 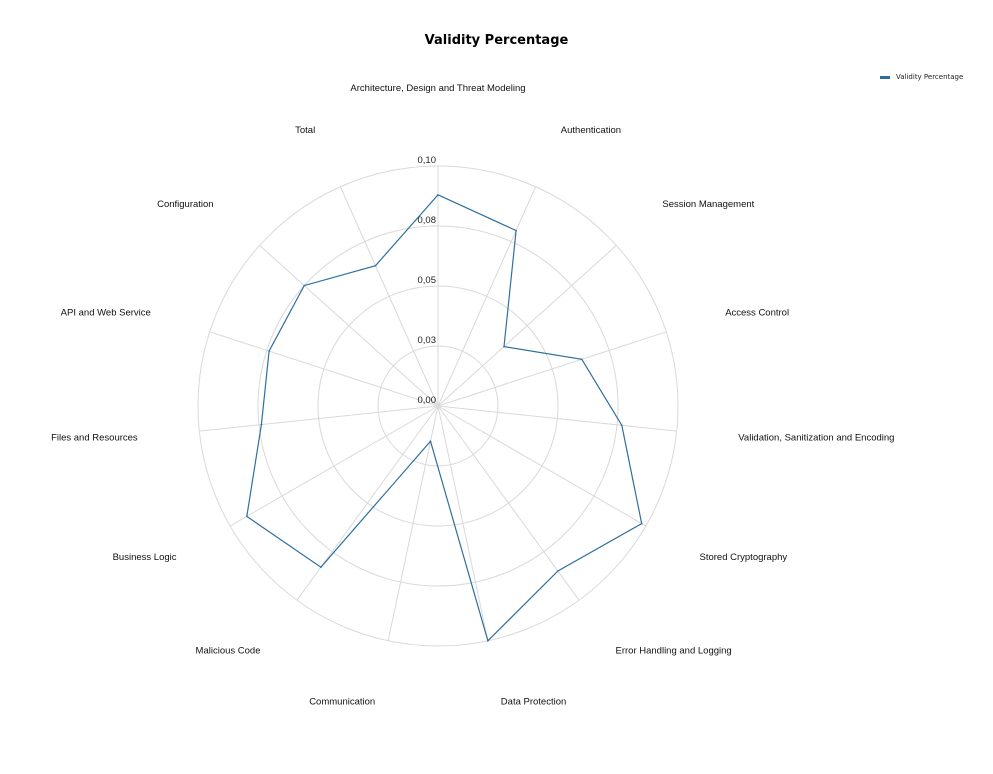 I want to click on tick-label-2: 0,05, so click(x=427, y=280).